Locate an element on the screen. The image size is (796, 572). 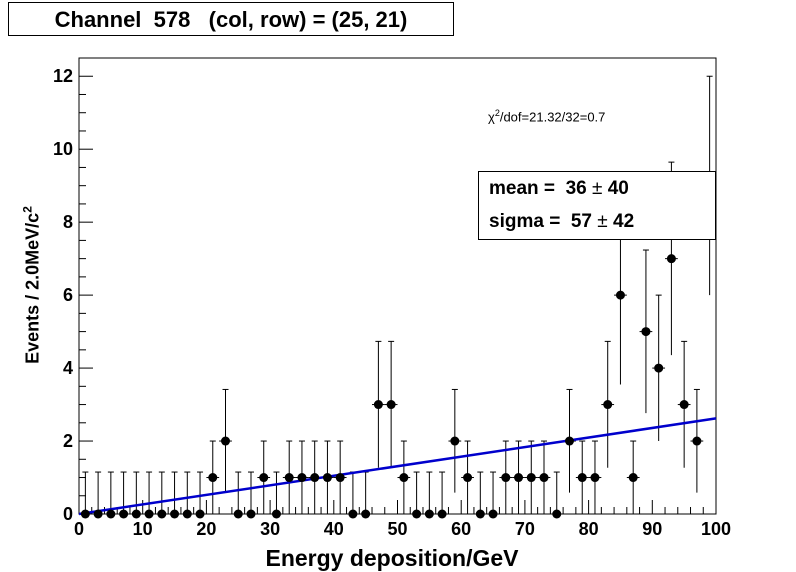
y-axis-label-text: Events / 2.0MeV/c is located at coordinates (32, 288).